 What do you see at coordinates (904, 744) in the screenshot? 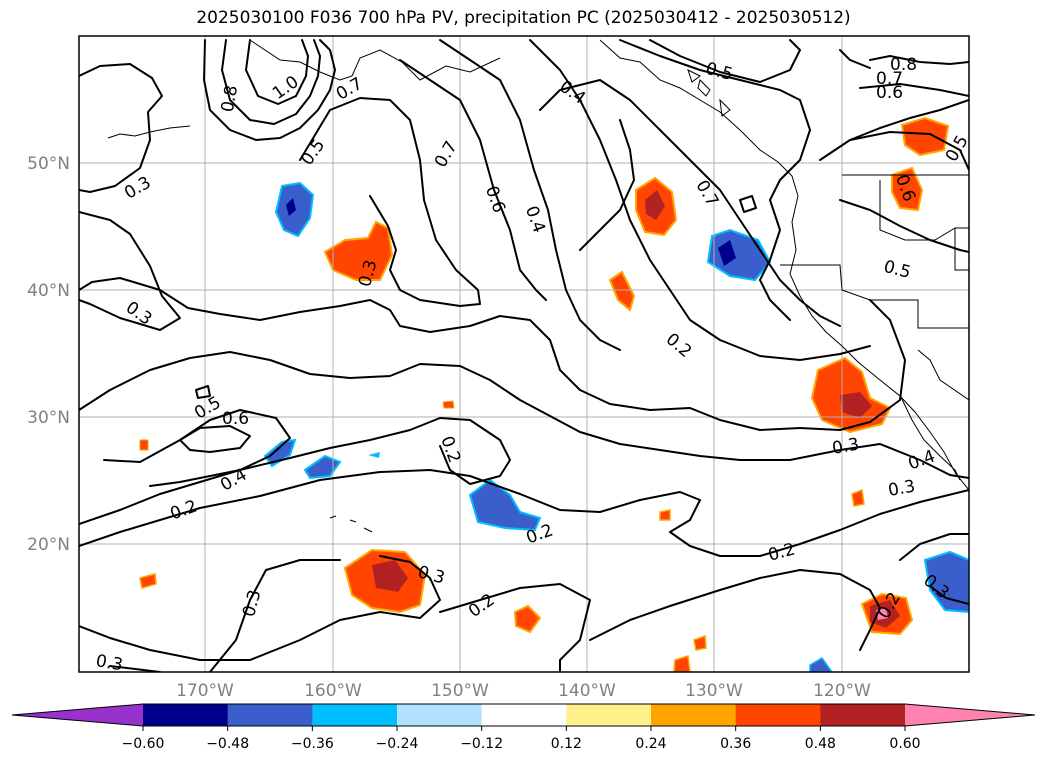
I see `colorbar-tick-label: 0.60` at bounding box center [904, 744].